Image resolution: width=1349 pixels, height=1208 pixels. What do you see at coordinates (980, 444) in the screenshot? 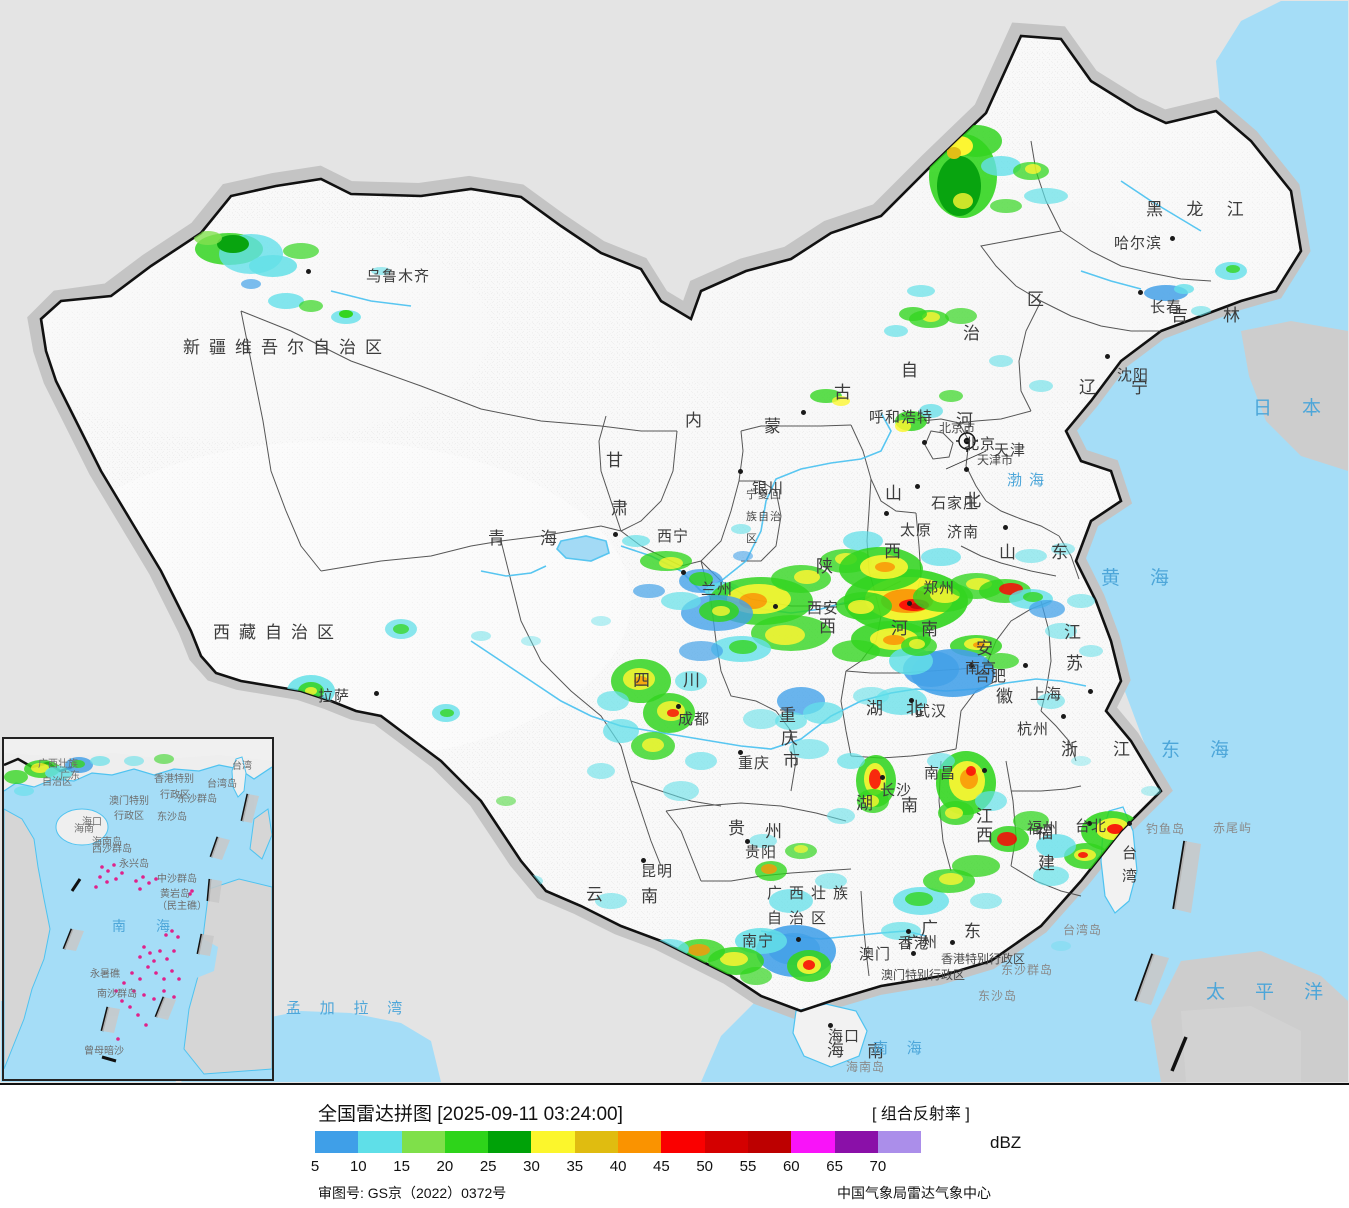
I see `city-label-5: 北京` at bounding box center [980, 444].